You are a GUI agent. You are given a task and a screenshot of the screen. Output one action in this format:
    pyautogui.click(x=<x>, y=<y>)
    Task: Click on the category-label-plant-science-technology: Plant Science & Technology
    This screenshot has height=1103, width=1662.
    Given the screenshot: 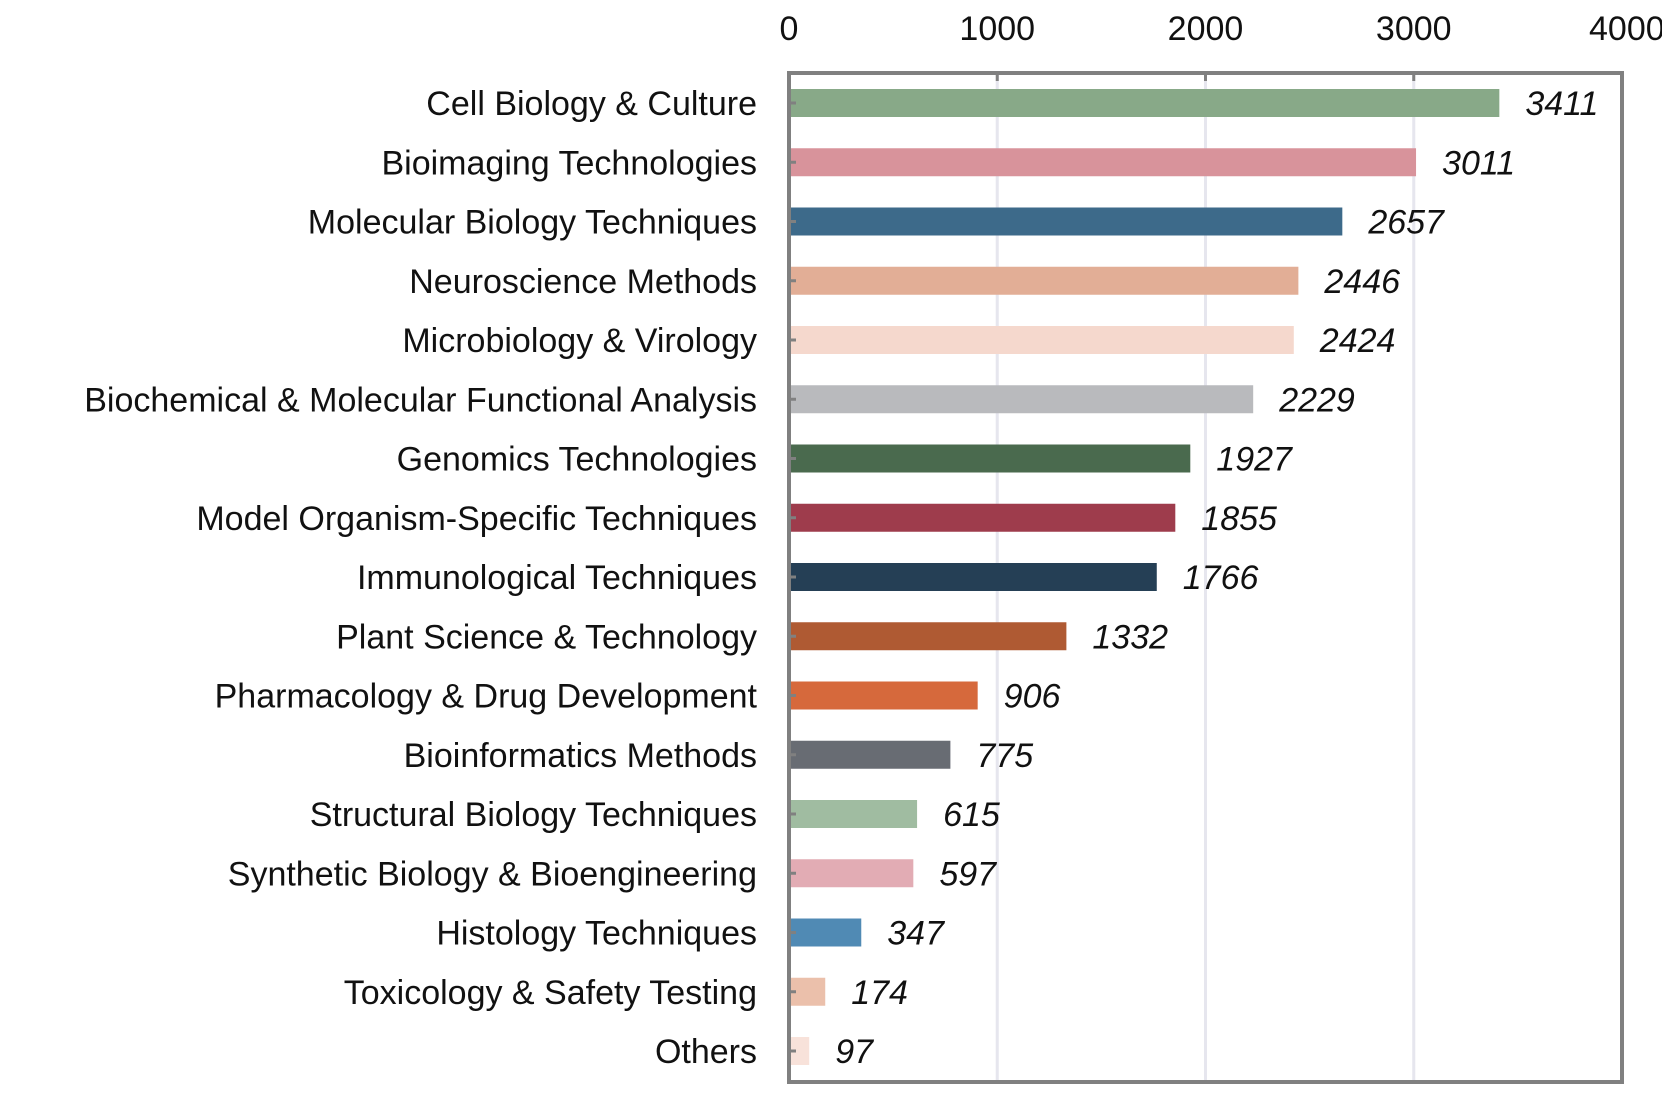 What is the action you would take?
    pyautogui.click(x=546, y=637)
    